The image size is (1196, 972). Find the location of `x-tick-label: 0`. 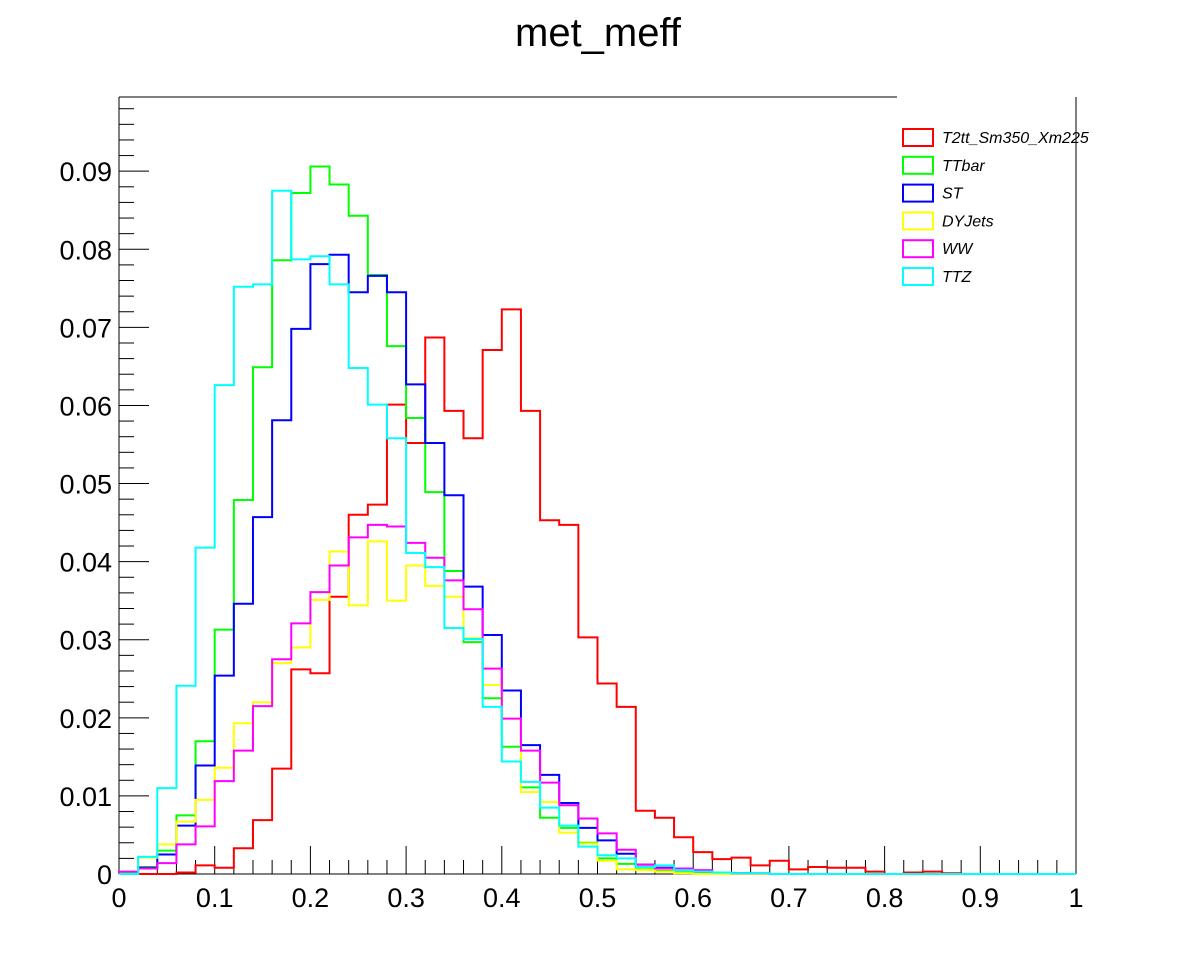

x-tick-label: 0 is located at coordinates (118, 898).